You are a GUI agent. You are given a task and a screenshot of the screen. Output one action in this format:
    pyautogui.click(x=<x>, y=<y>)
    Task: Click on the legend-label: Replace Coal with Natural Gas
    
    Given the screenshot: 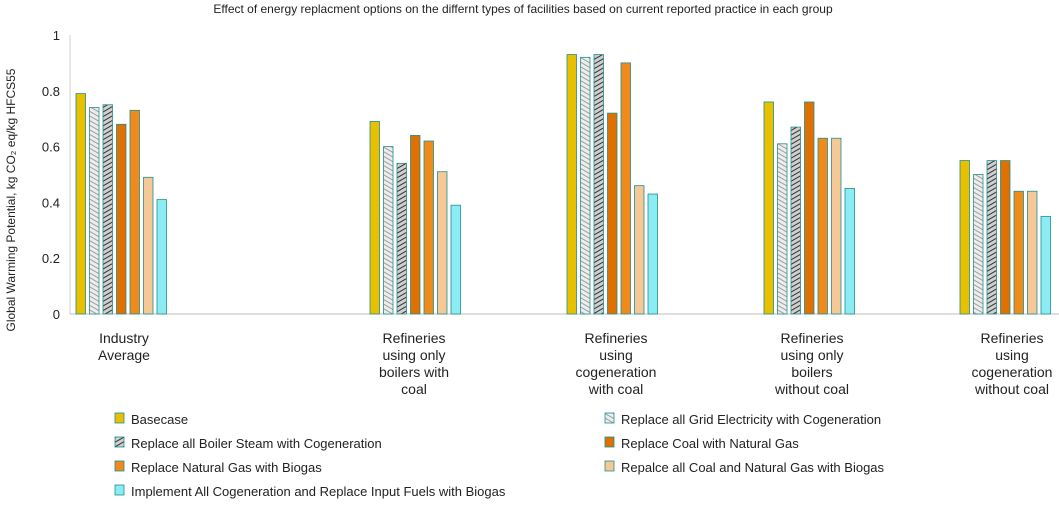 What is the action you would take?
    pyautogui.click(x=710, y=443)
    